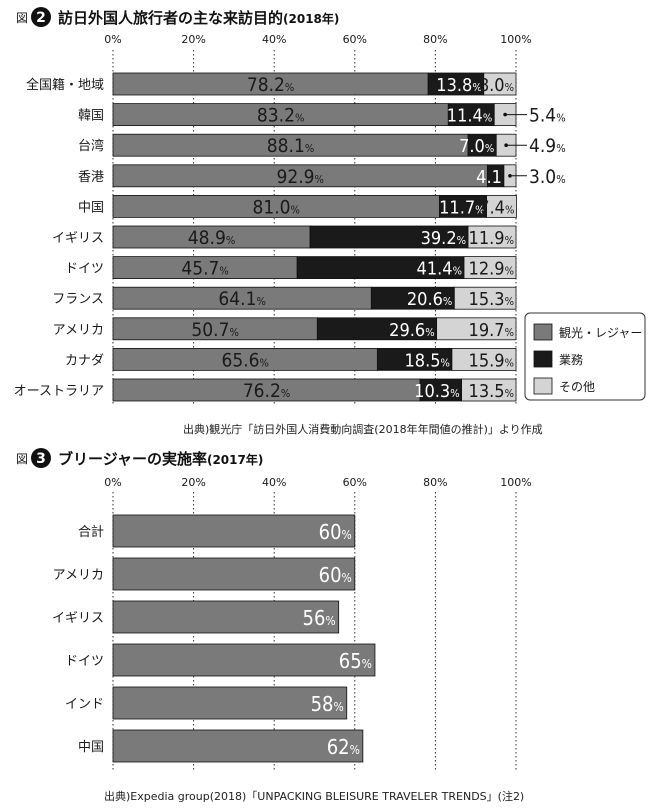 The image size is (660, 812). I want to click on figure-3-title: ブリージャーの実施率(2017年), so click(160, 459).